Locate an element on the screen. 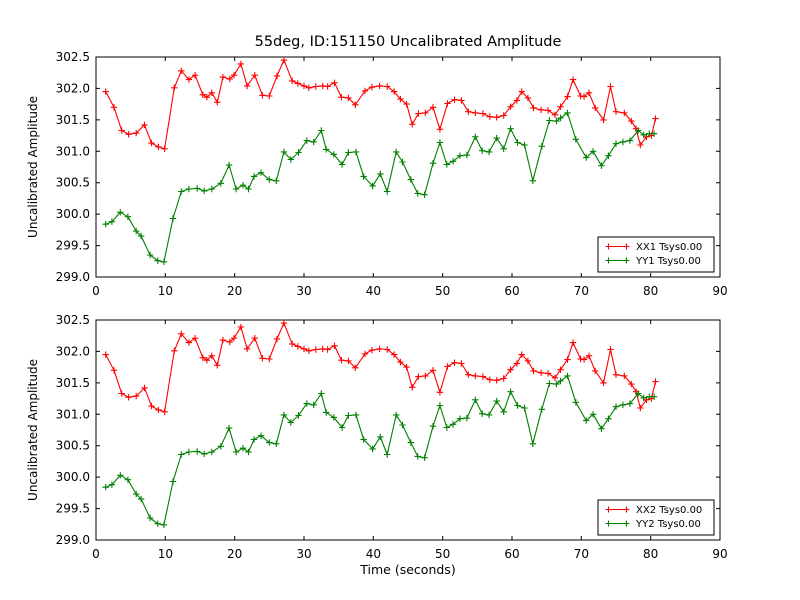  legend-label: XX2 Tsys0.00 is located at coordinates (669, 510).